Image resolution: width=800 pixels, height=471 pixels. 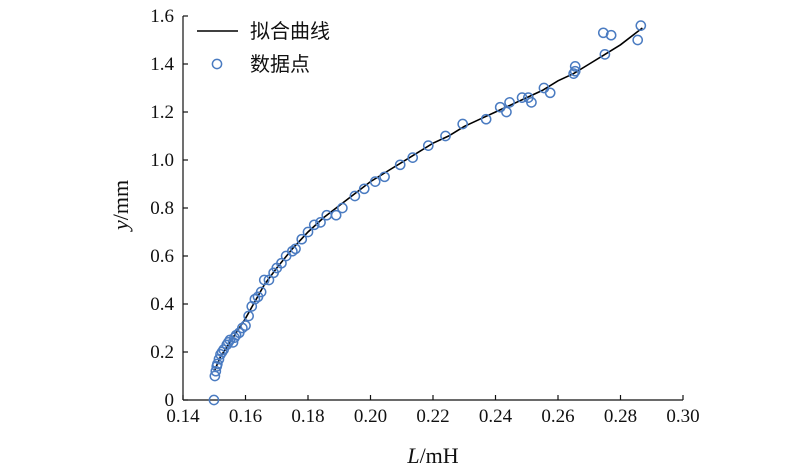 I want to click on x-tick-label: 0.28, so click(x=620, y=416).